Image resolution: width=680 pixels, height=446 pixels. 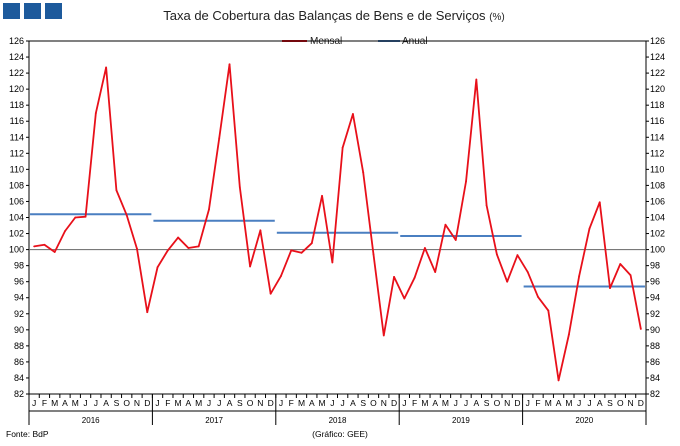 I want to click on y-tick-label-right: 100, so click(x=657, y=250).